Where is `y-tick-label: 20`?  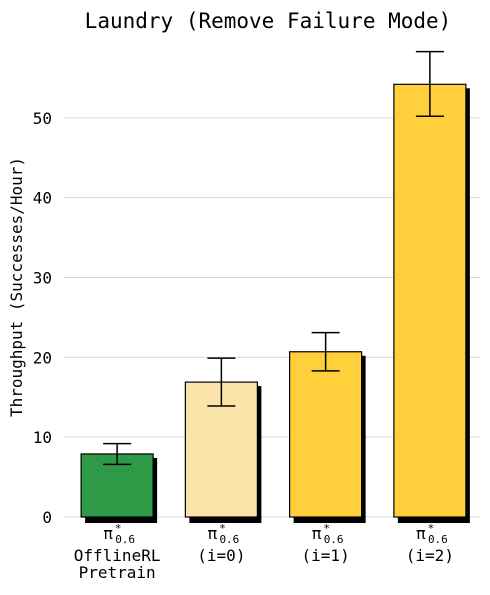 y-tick-label: 20 is located at coordinates (42, 357).